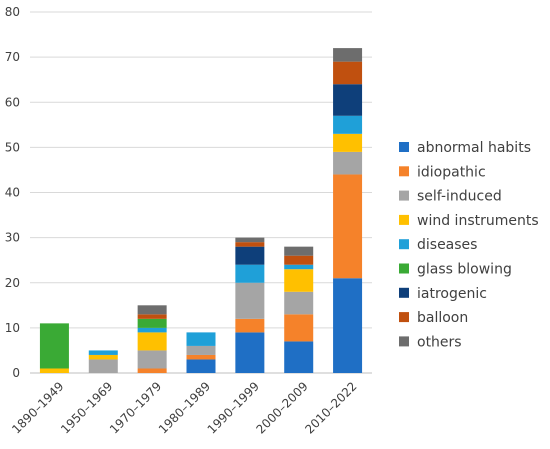 This screenshot has height=449, width=550. I want to click on x-tick-label: 1980–1989, so click(184, 407).